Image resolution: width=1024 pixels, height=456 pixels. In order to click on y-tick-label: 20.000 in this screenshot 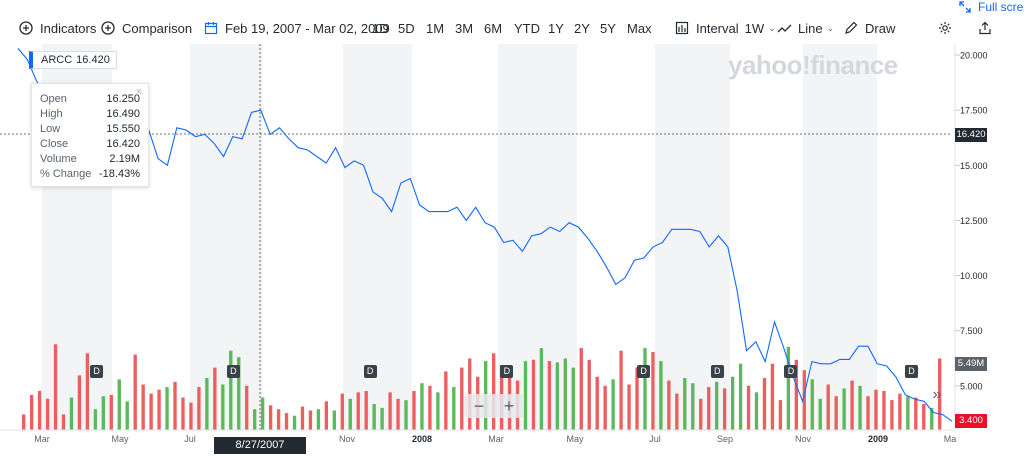, I will do `click(974, 56)`.